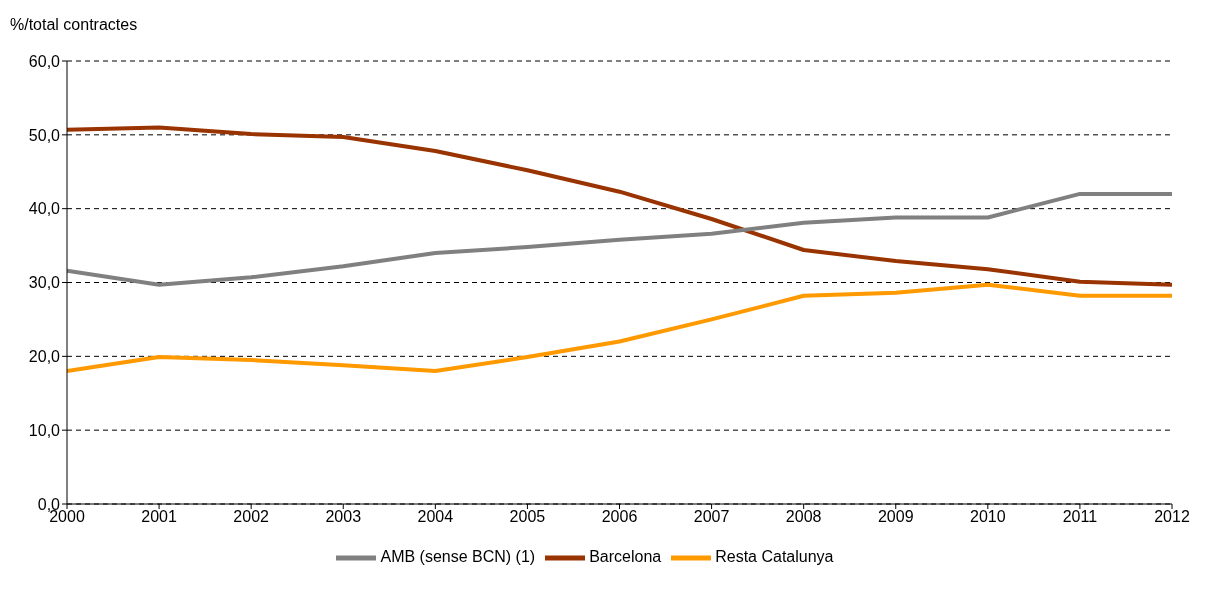  Describe the element at coordinates (44, 61) in the screenshot. I see `y-tick-label: 60,0` at that location.